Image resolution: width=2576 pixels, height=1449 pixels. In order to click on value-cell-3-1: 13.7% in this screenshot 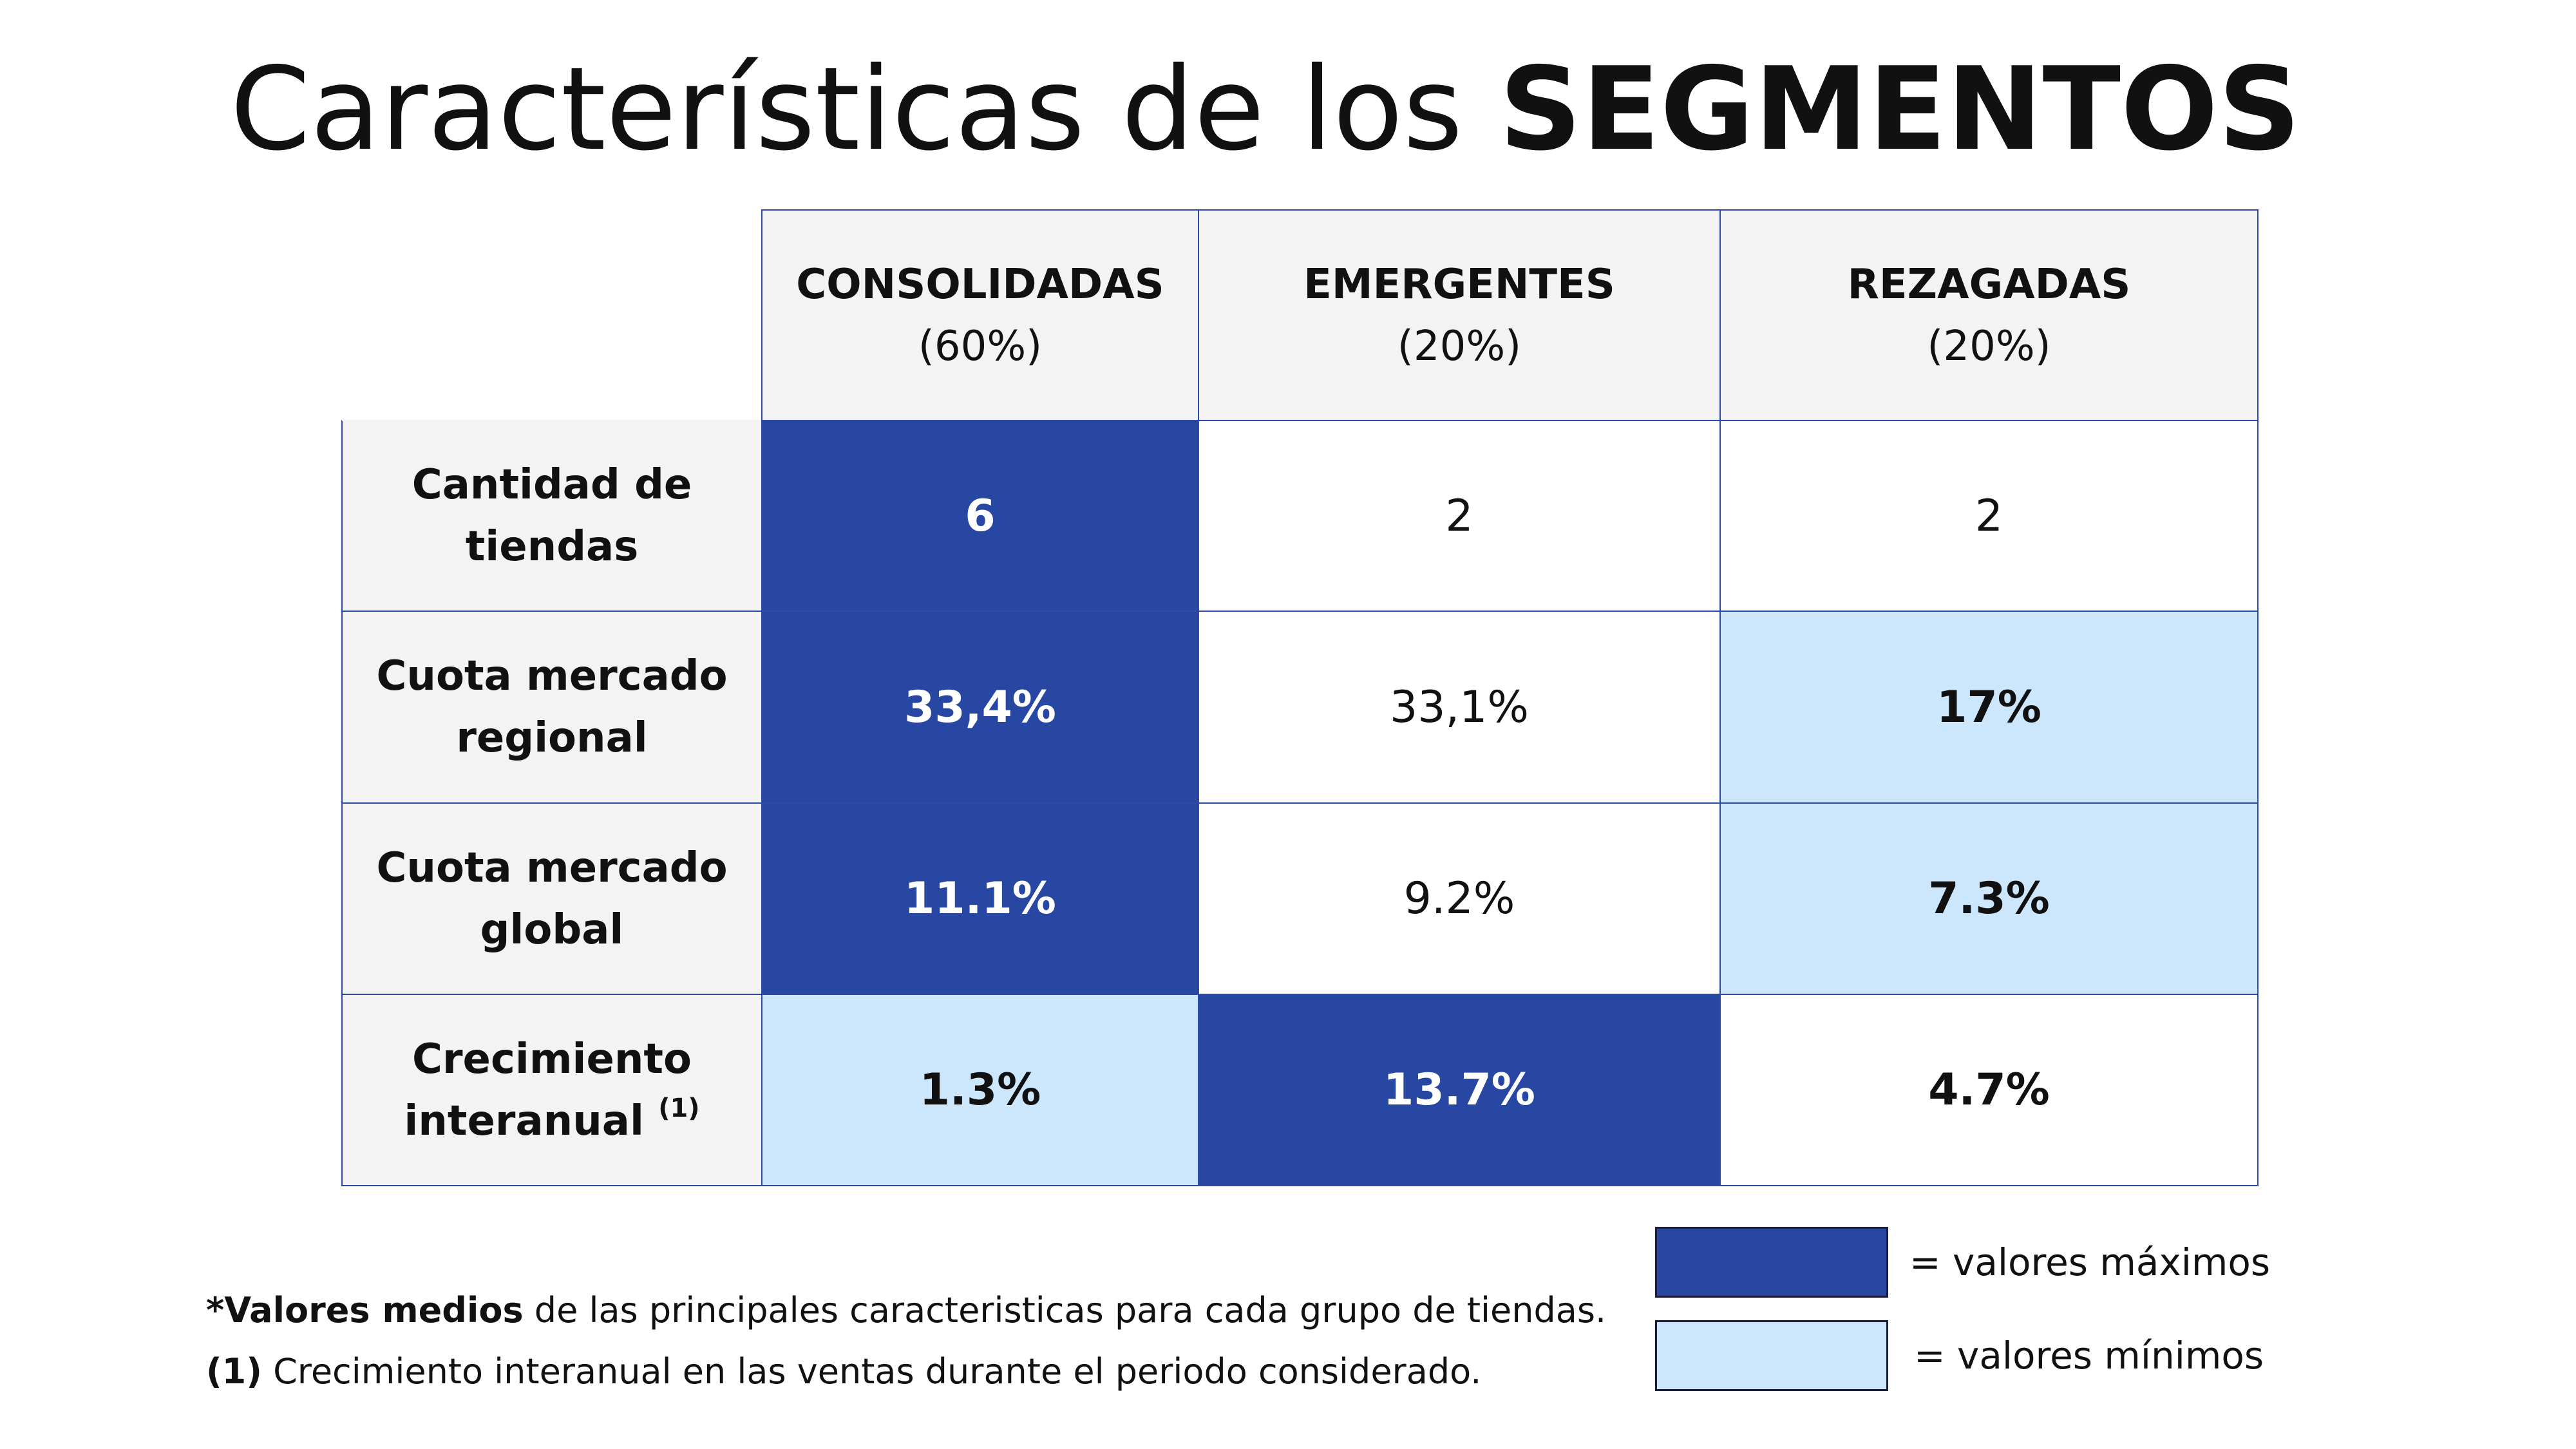, I will do `click(1459, 1090)`.